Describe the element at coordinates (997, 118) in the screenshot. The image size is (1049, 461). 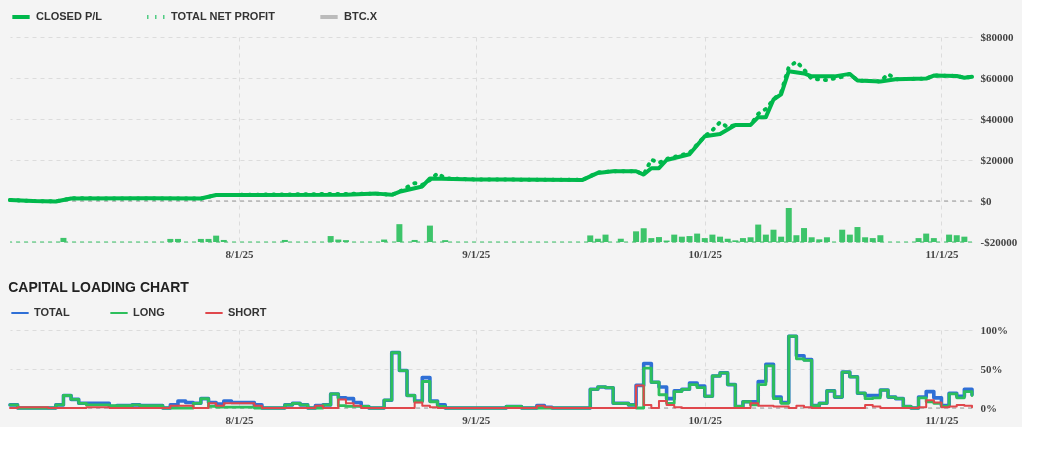
I see `y-tick-label: $40000` at that location.